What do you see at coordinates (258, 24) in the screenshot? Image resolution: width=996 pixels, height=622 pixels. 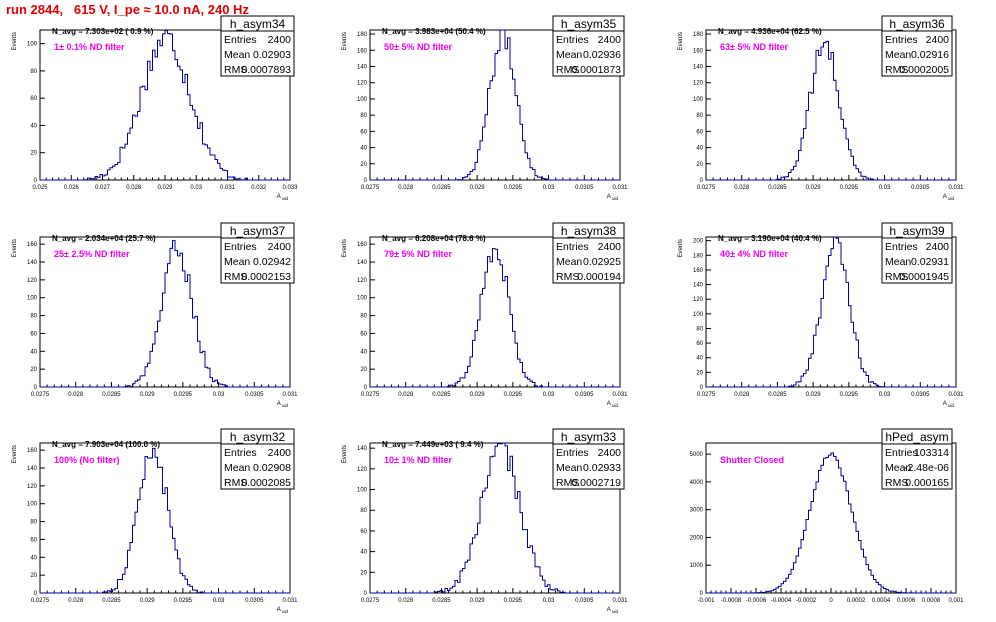 I see `stats-title: h_asym34` at bounding box center [258, 24].